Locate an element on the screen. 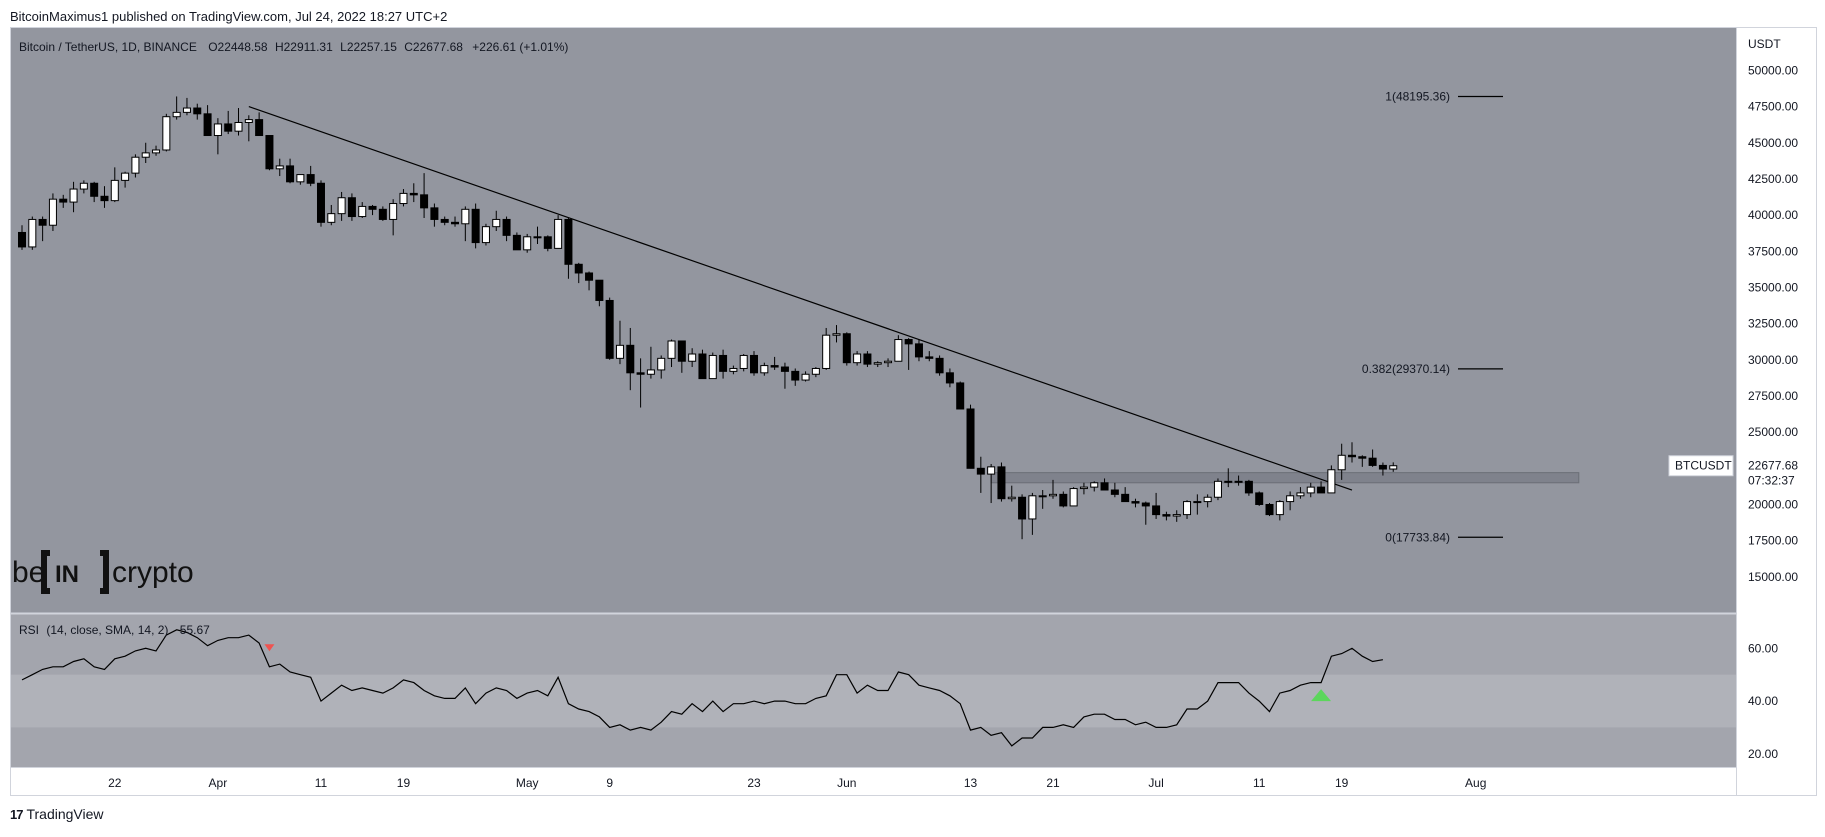 The width and height of the screenshot is (1825, 837). logo-bracket-left is located at coordinates (45, 572).